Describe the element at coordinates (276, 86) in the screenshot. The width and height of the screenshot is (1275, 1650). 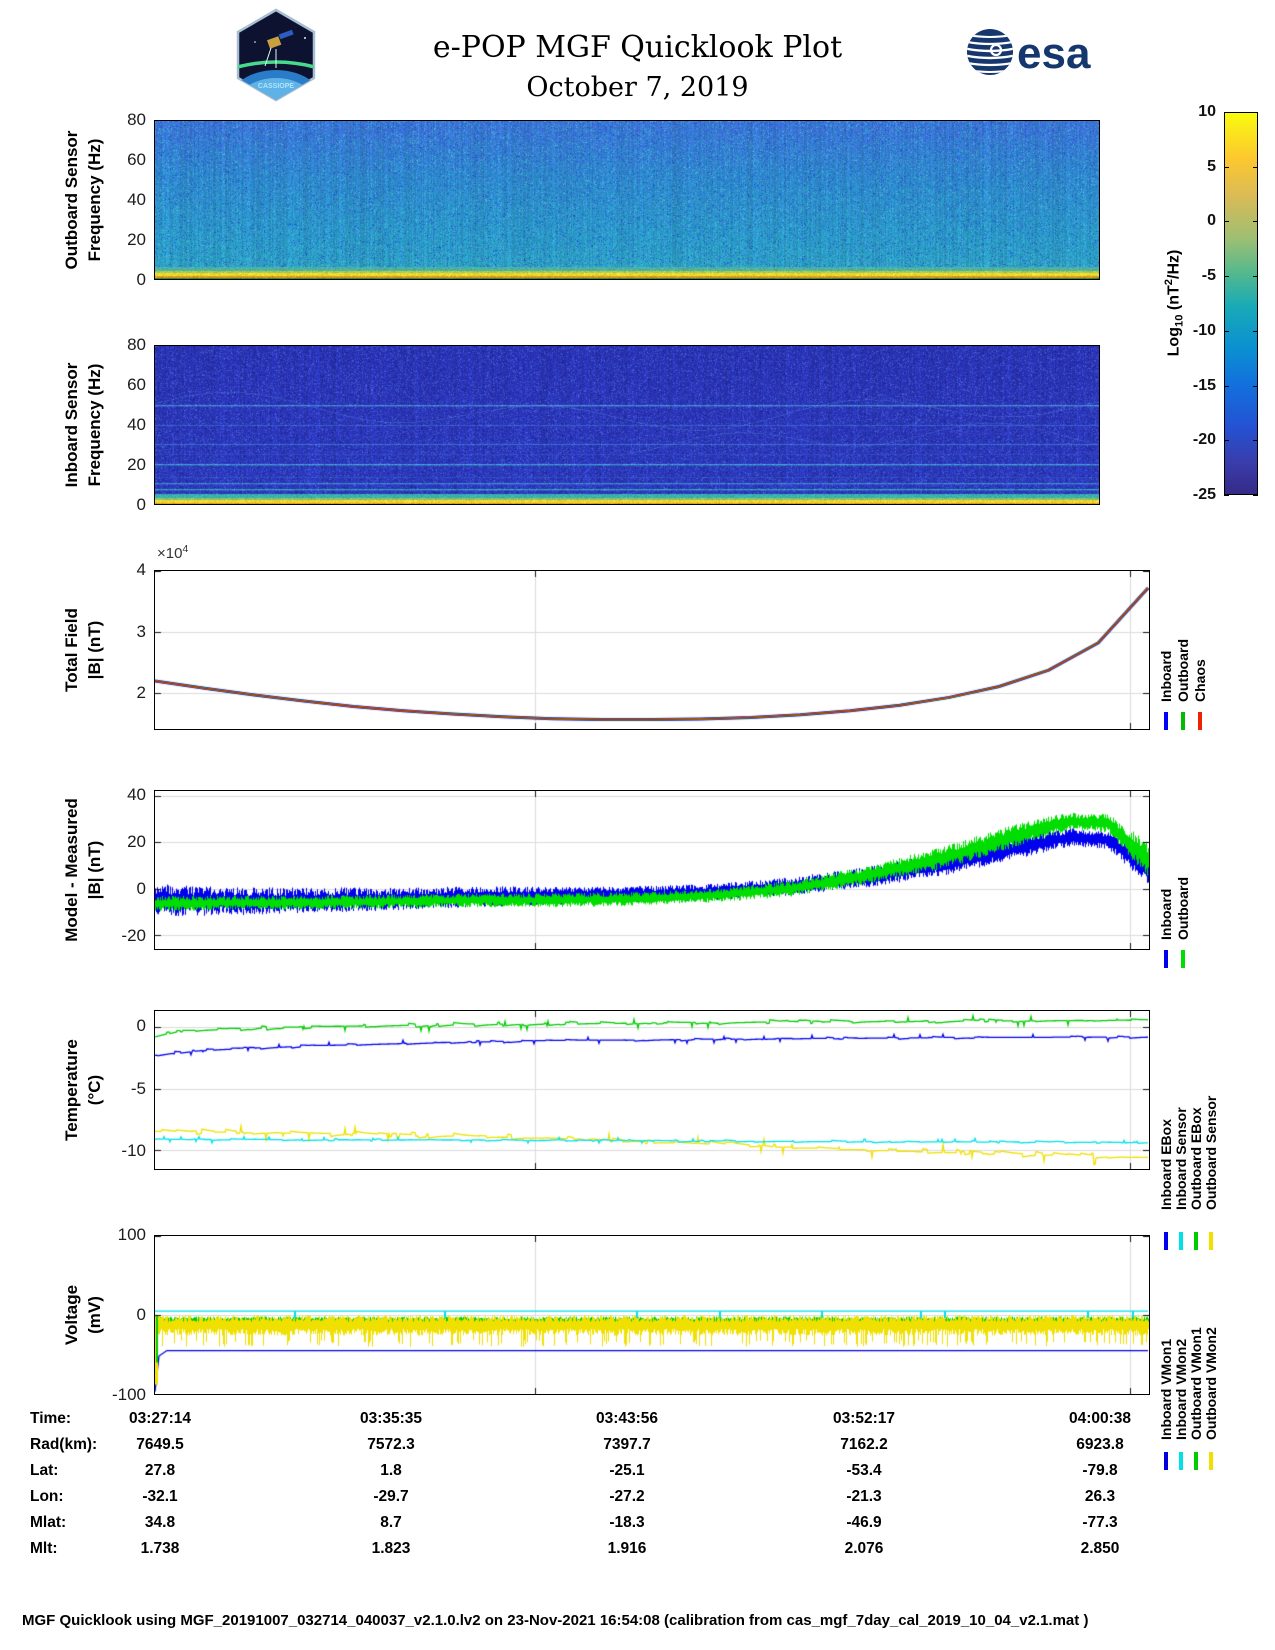
I see `patch-name-text: CASSIOPE` at that location.